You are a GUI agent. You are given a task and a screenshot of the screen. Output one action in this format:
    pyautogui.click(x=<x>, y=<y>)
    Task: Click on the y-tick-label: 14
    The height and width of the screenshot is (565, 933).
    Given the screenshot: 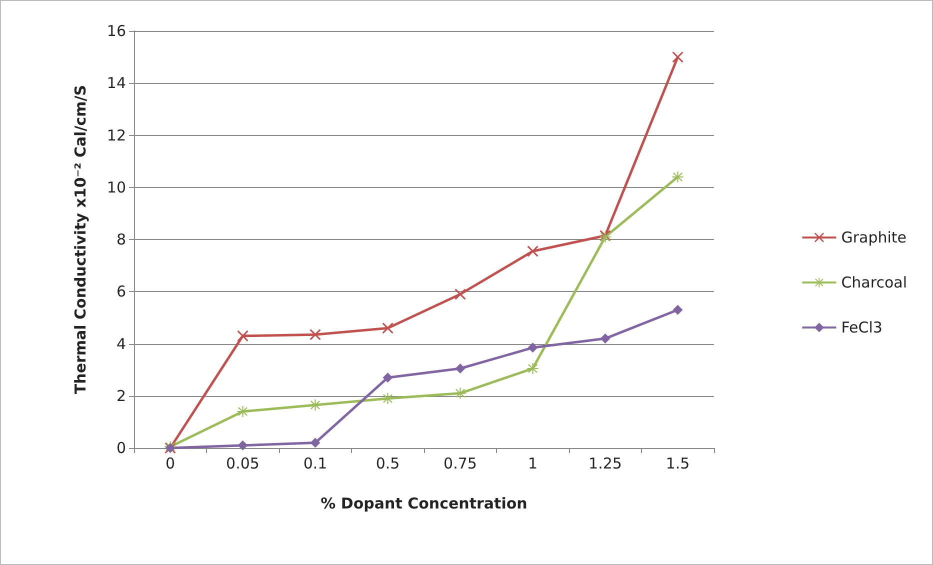 What is the action you would take?
    pyautogui.click(x=116, y=83)
    